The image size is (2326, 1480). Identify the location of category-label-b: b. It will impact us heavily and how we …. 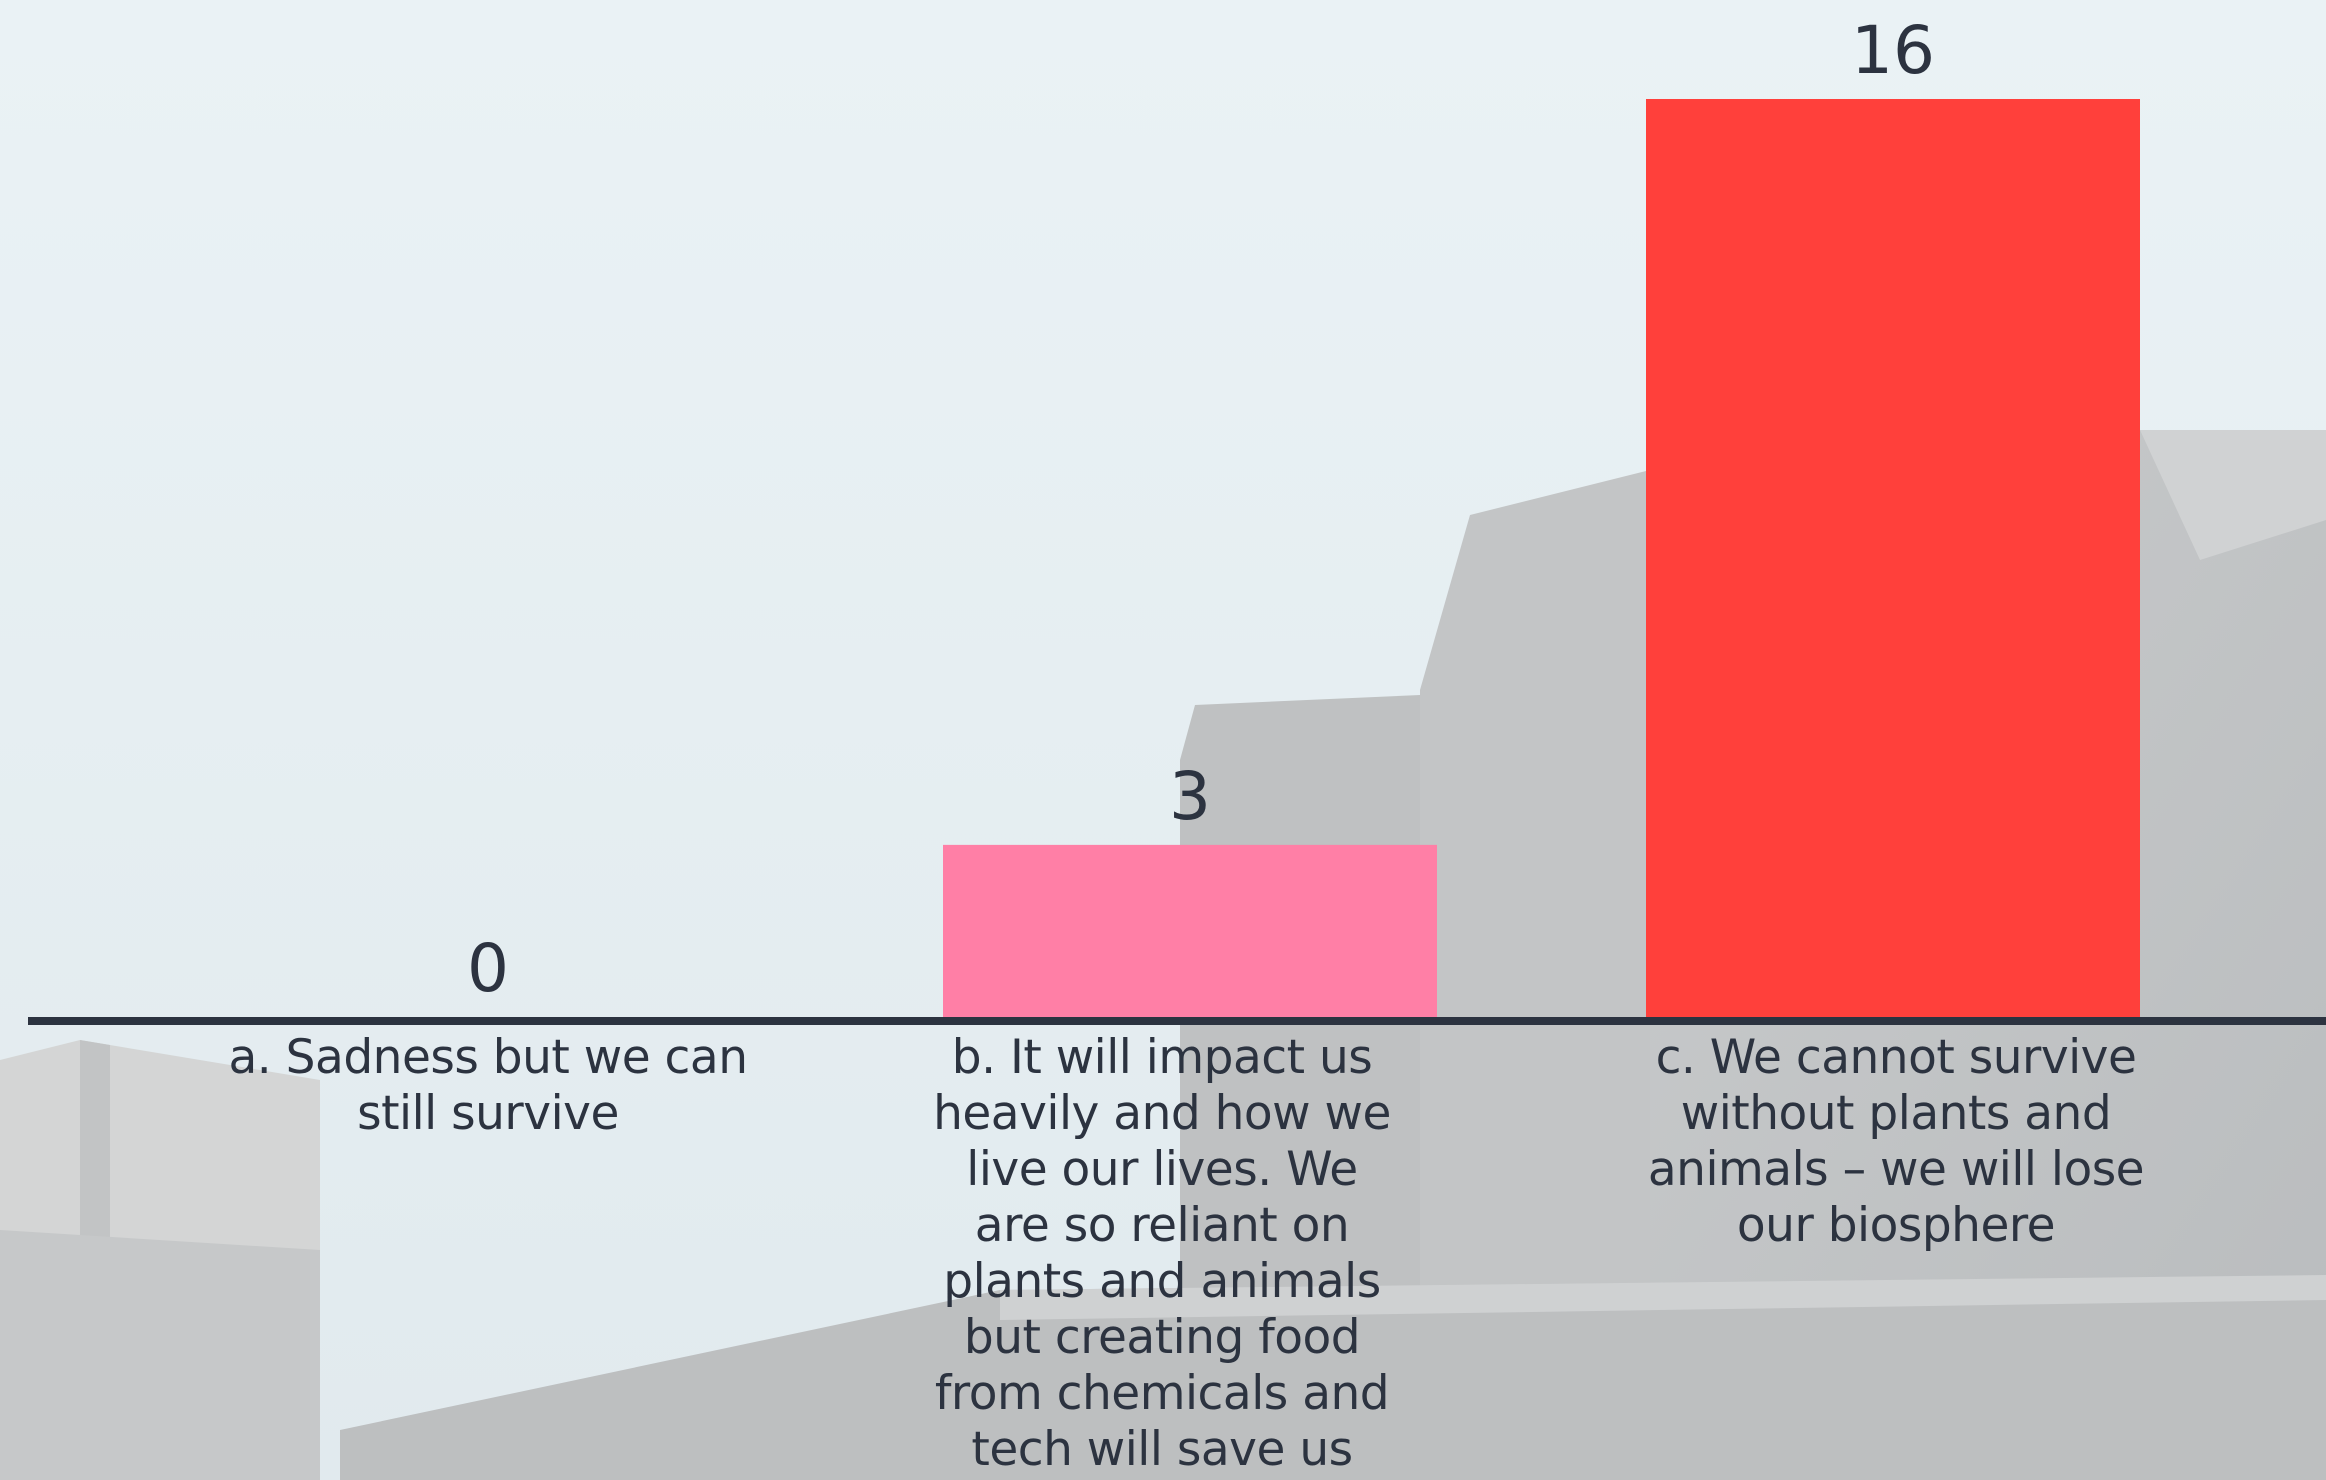
(1162, 1253).